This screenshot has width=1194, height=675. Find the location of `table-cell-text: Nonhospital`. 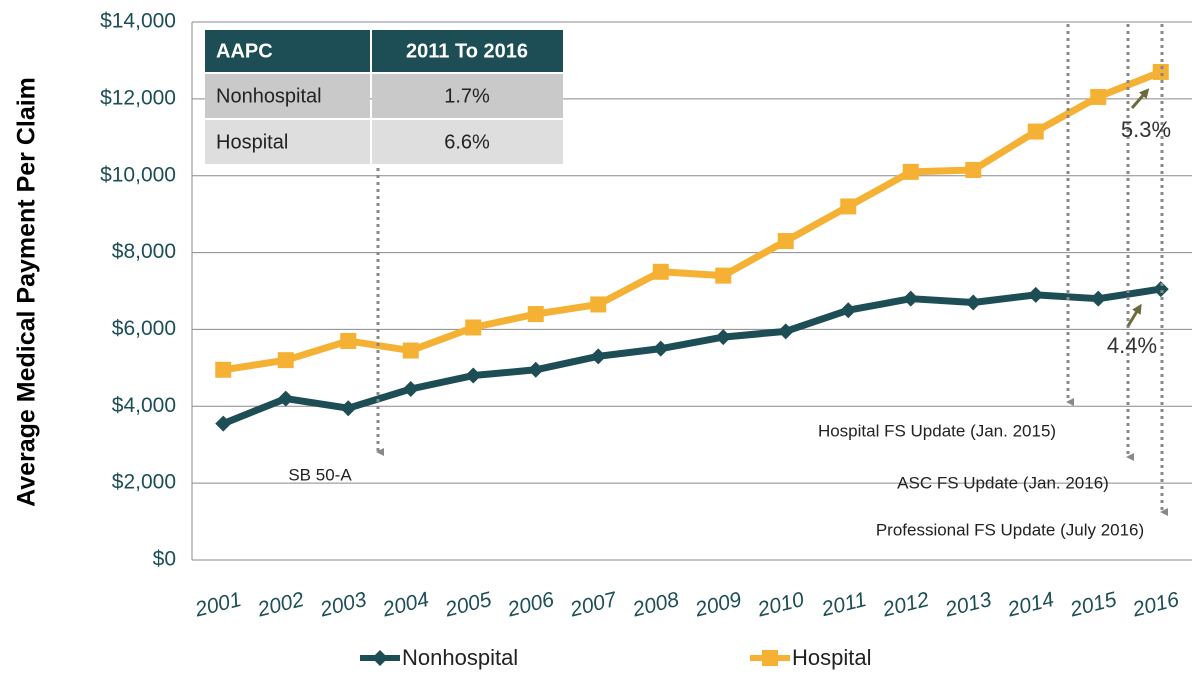

table-cell-text: Nonhospital is located at coordinates (269, 96).